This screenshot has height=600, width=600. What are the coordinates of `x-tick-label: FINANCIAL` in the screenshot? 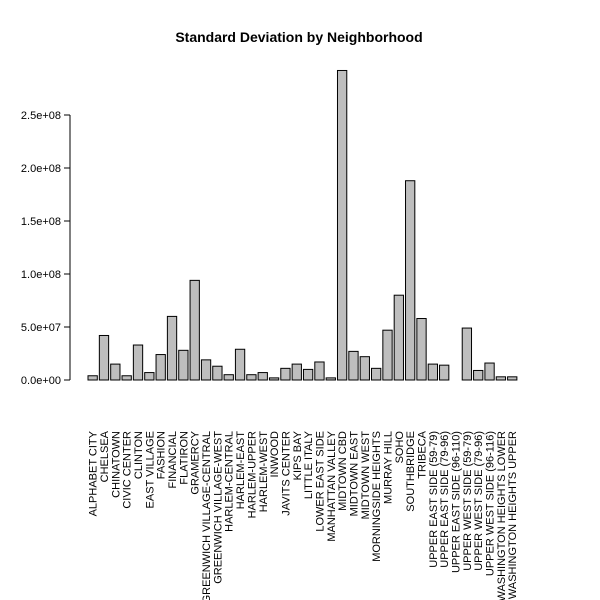 It's located at (173, 459).